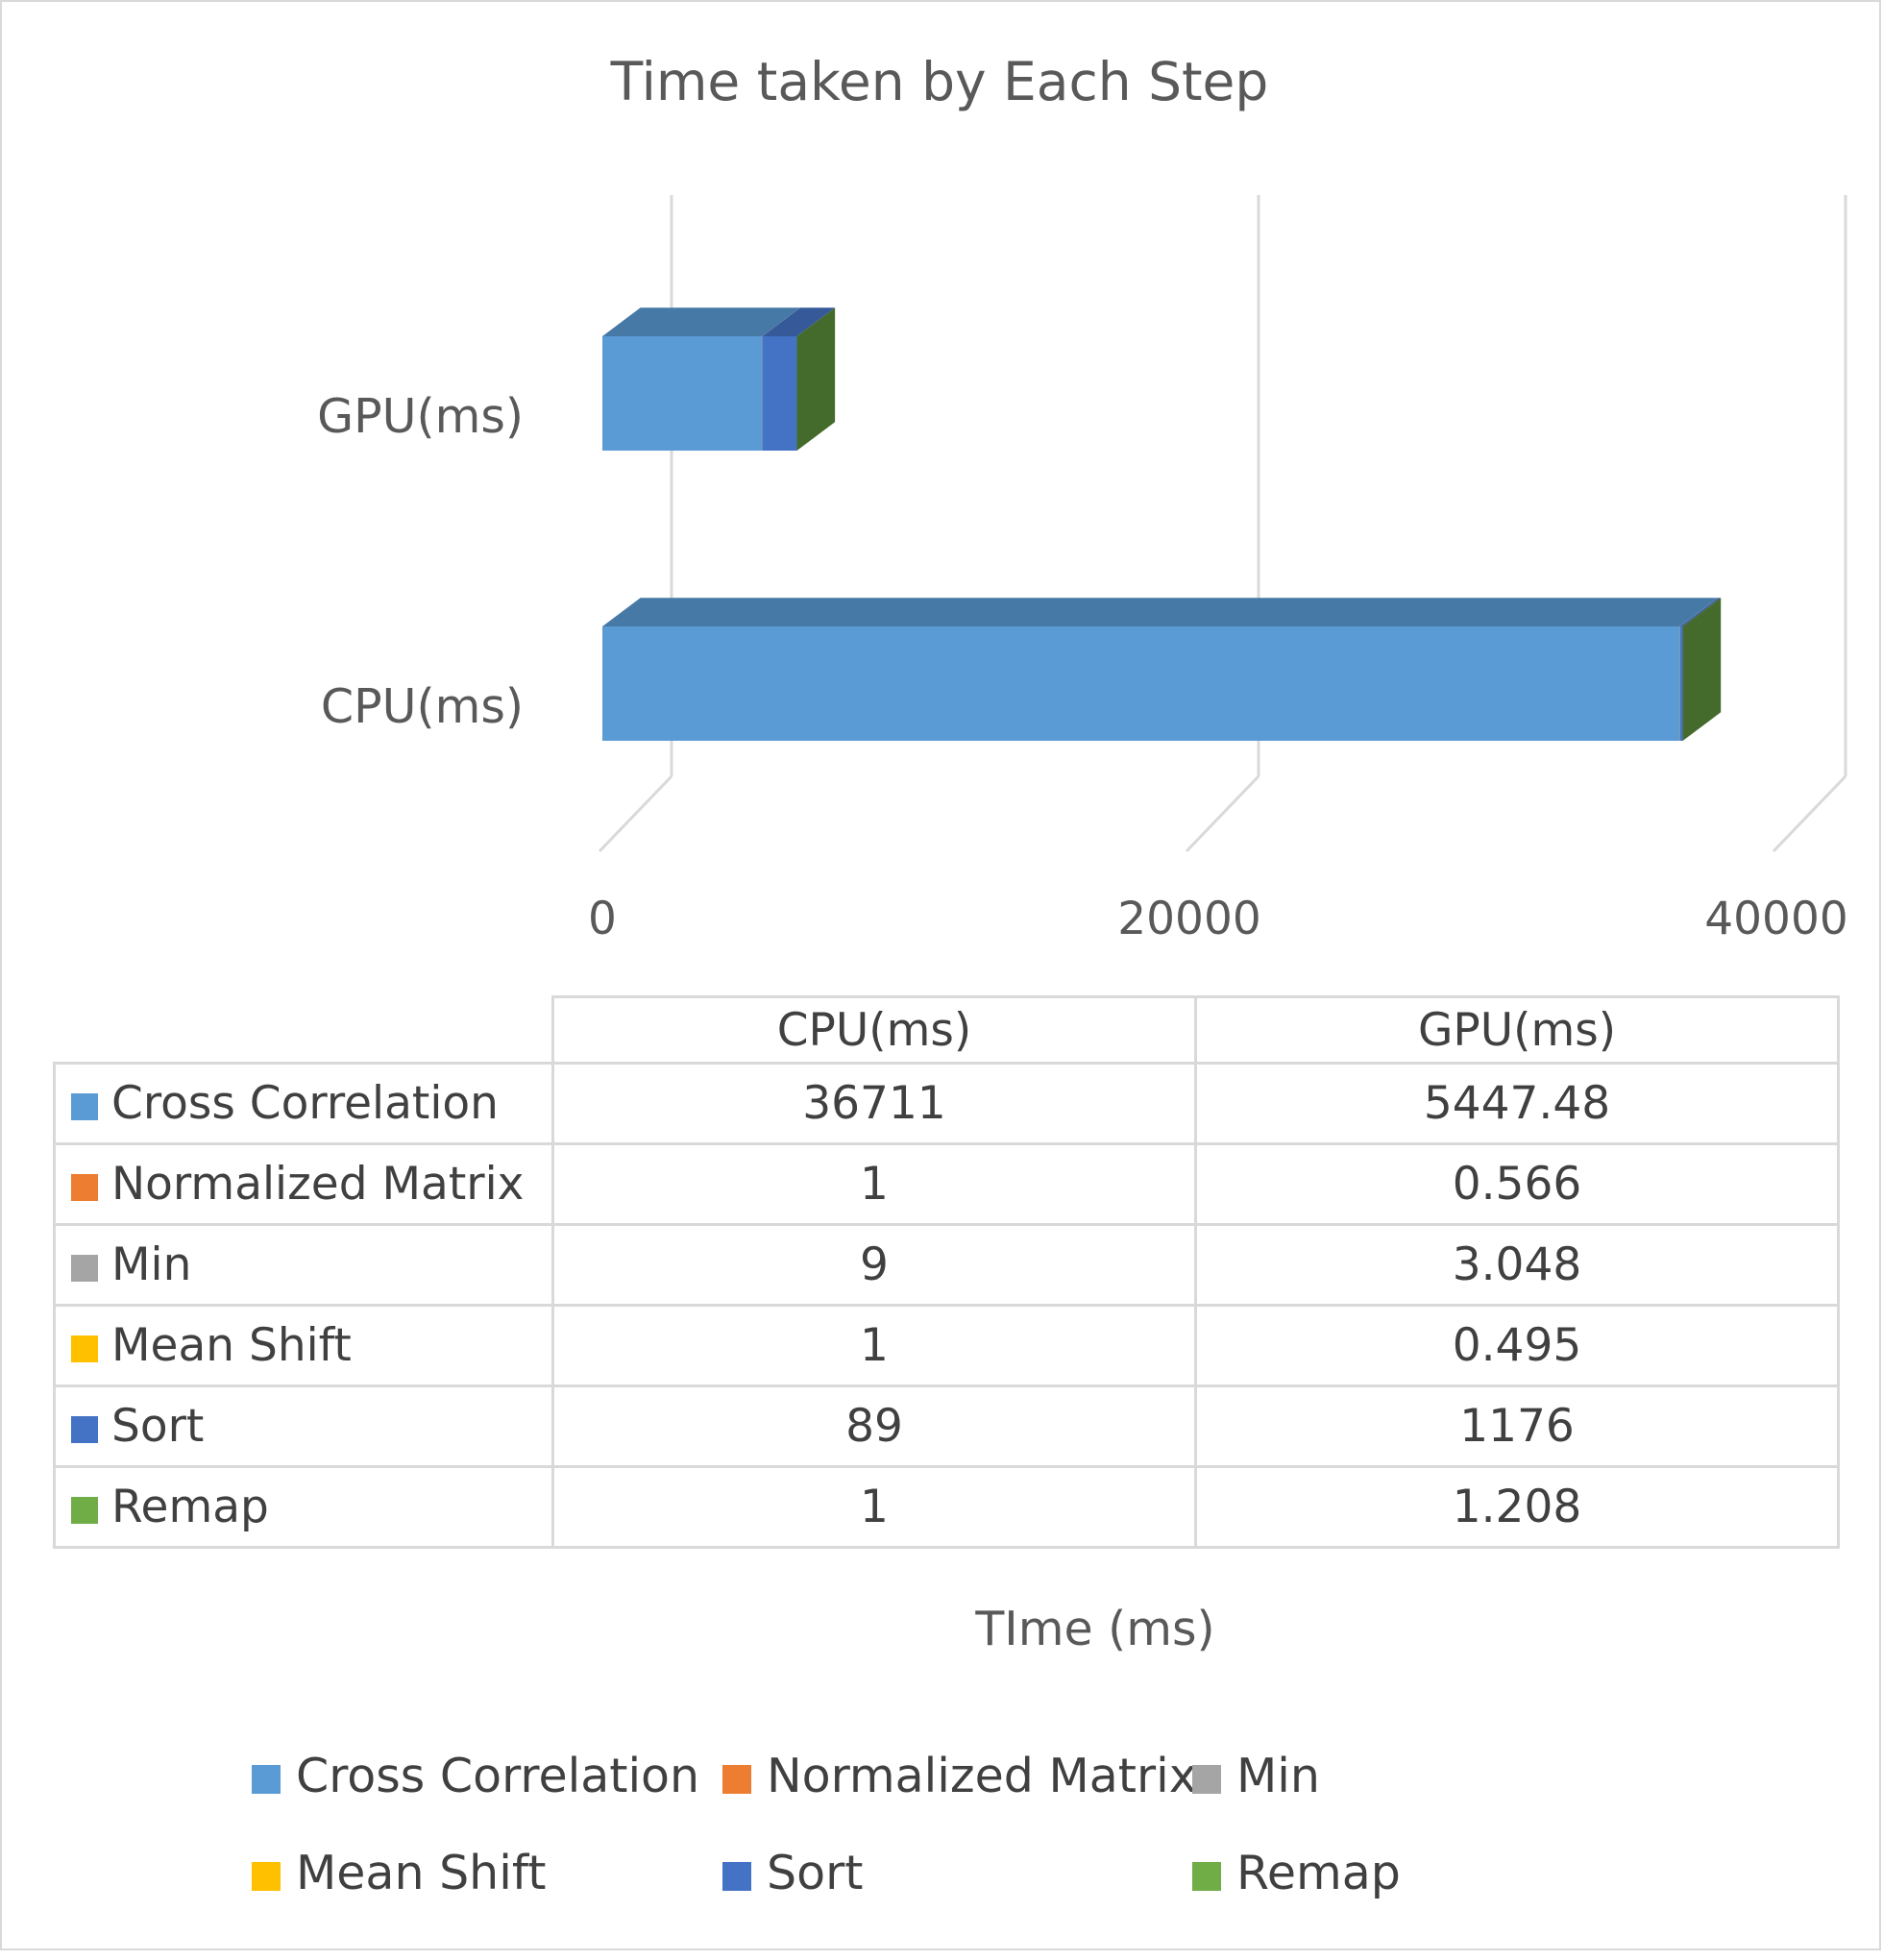 This screenshot has width=1883, height=1960. I want to click on table-cell: 0.566, so click(1517, 1184).